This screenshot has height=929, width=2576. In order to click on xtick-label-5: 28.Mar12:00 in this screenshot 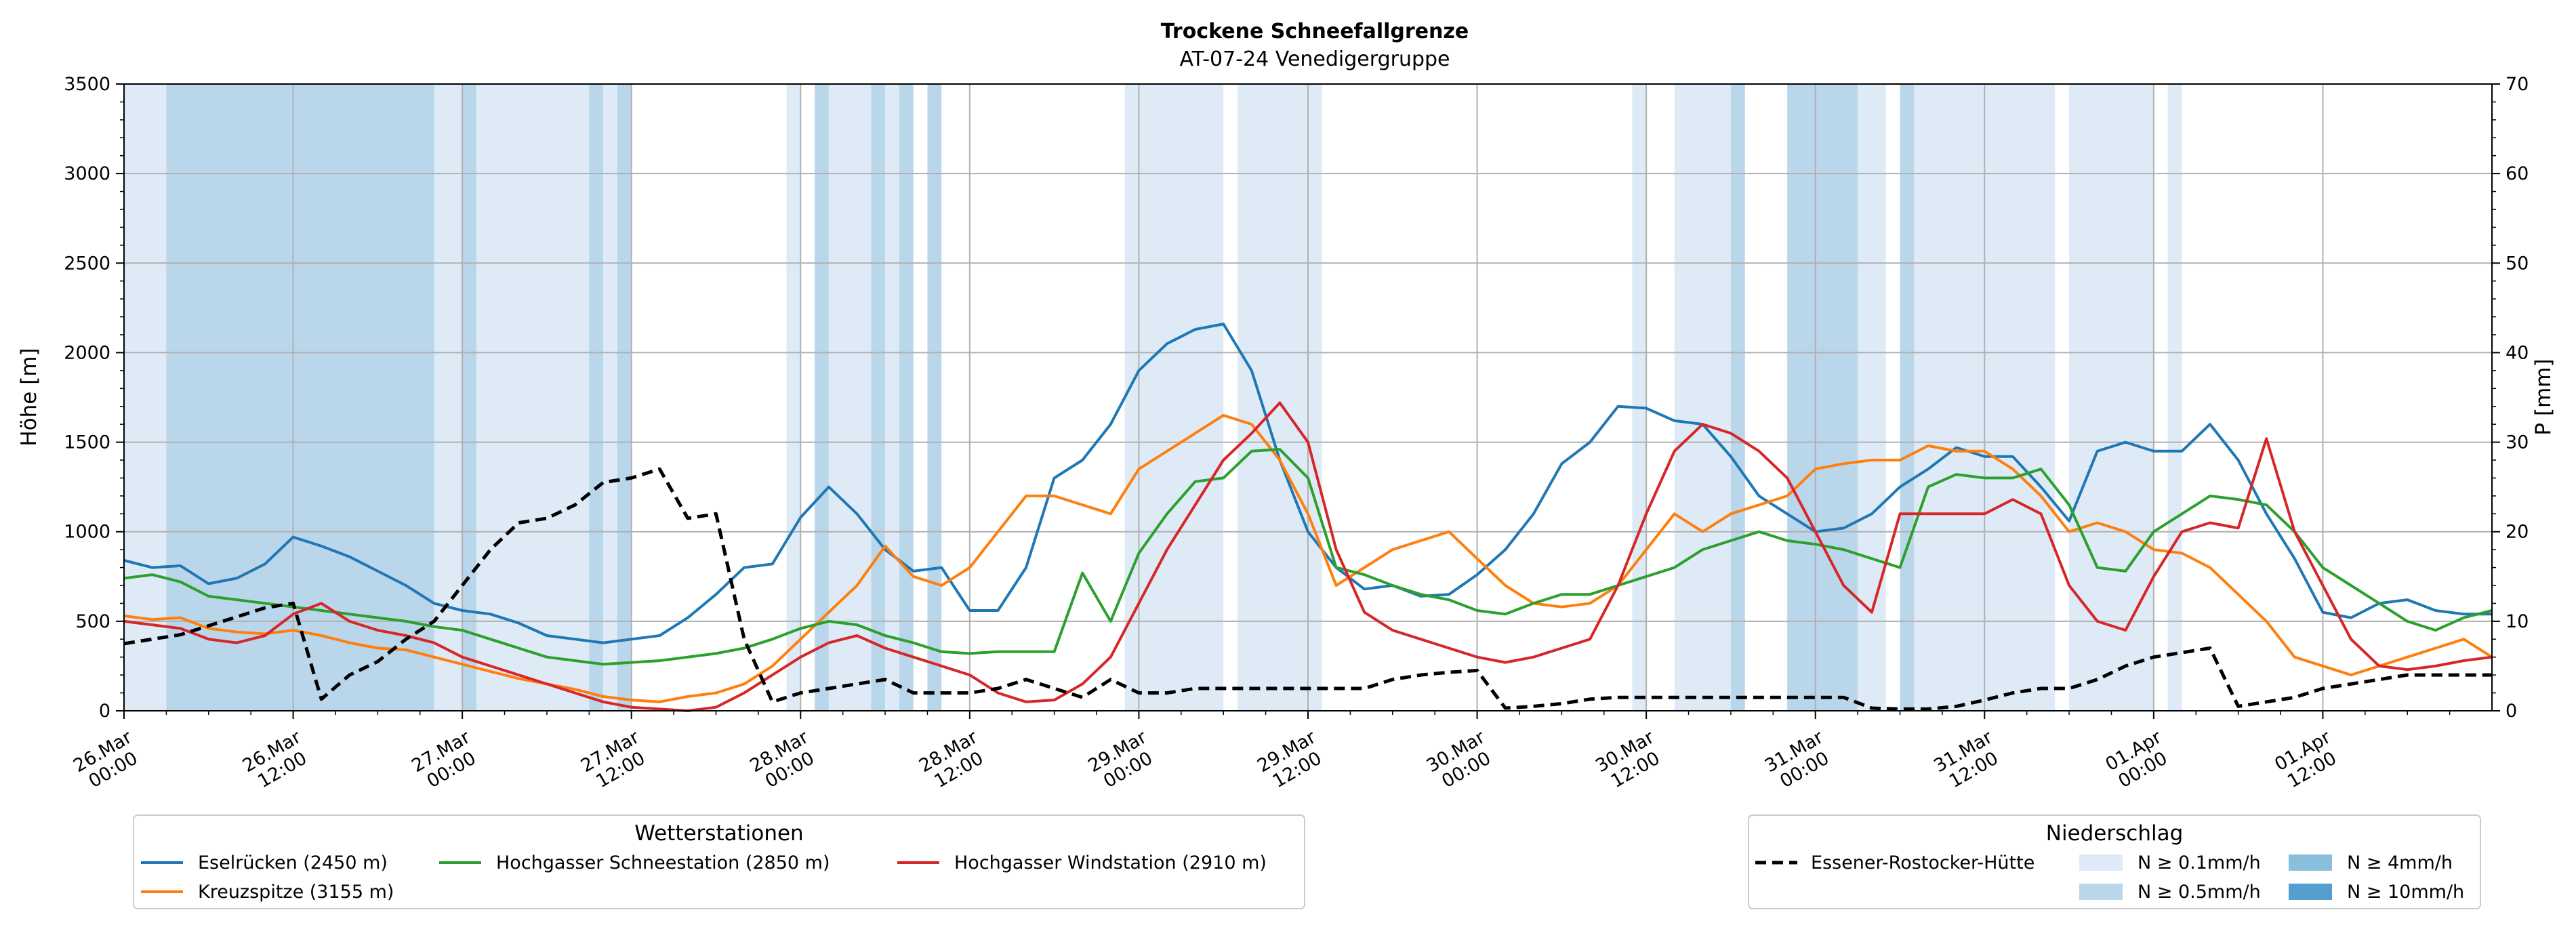, I will do `click(954, 760)`.